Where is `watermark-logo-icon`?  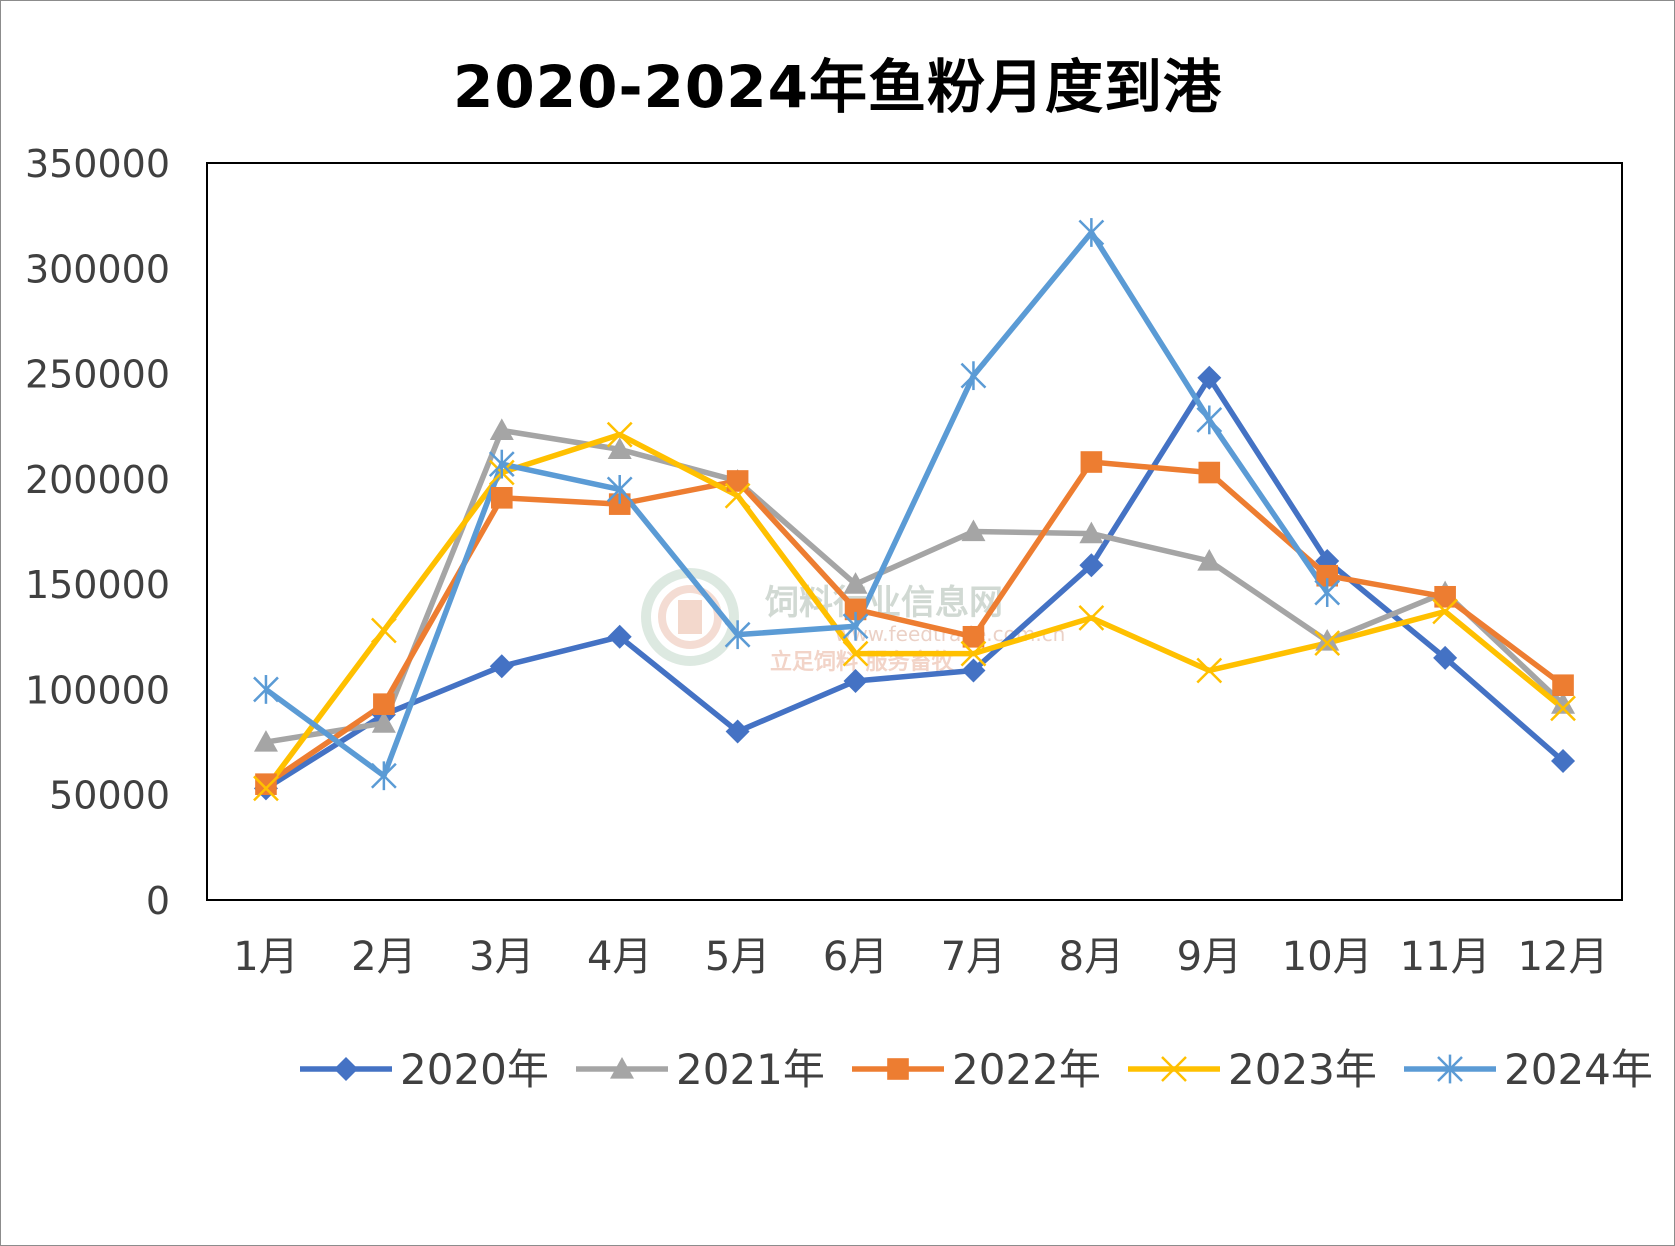 watermark-logo-icon is located at coordinates (690, 617).